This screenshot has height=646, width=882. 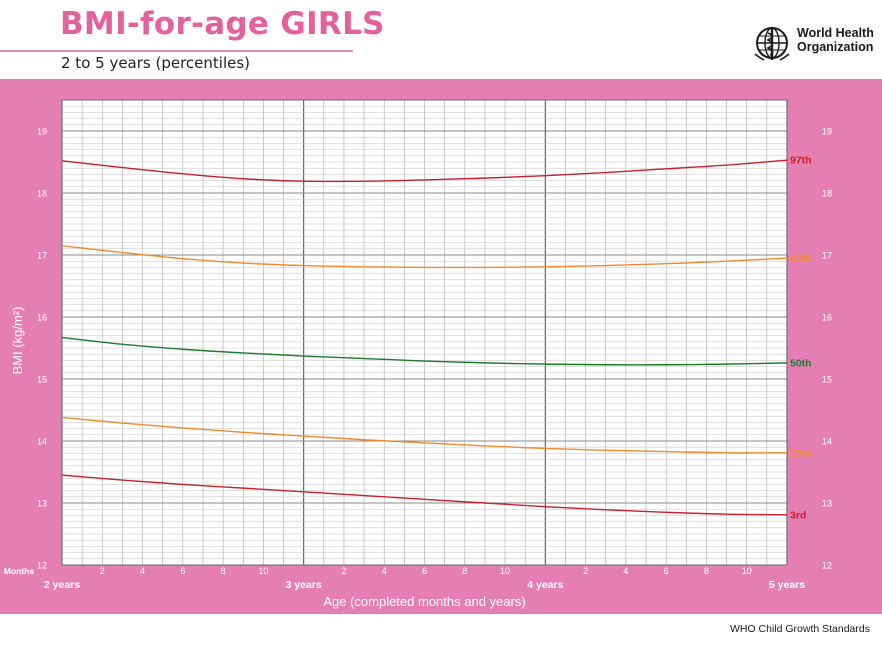 What do you see at coordinates (42, 132) in the screenshot?
I see `y-tick-label-left: 19` at bounding box center [42, 132].